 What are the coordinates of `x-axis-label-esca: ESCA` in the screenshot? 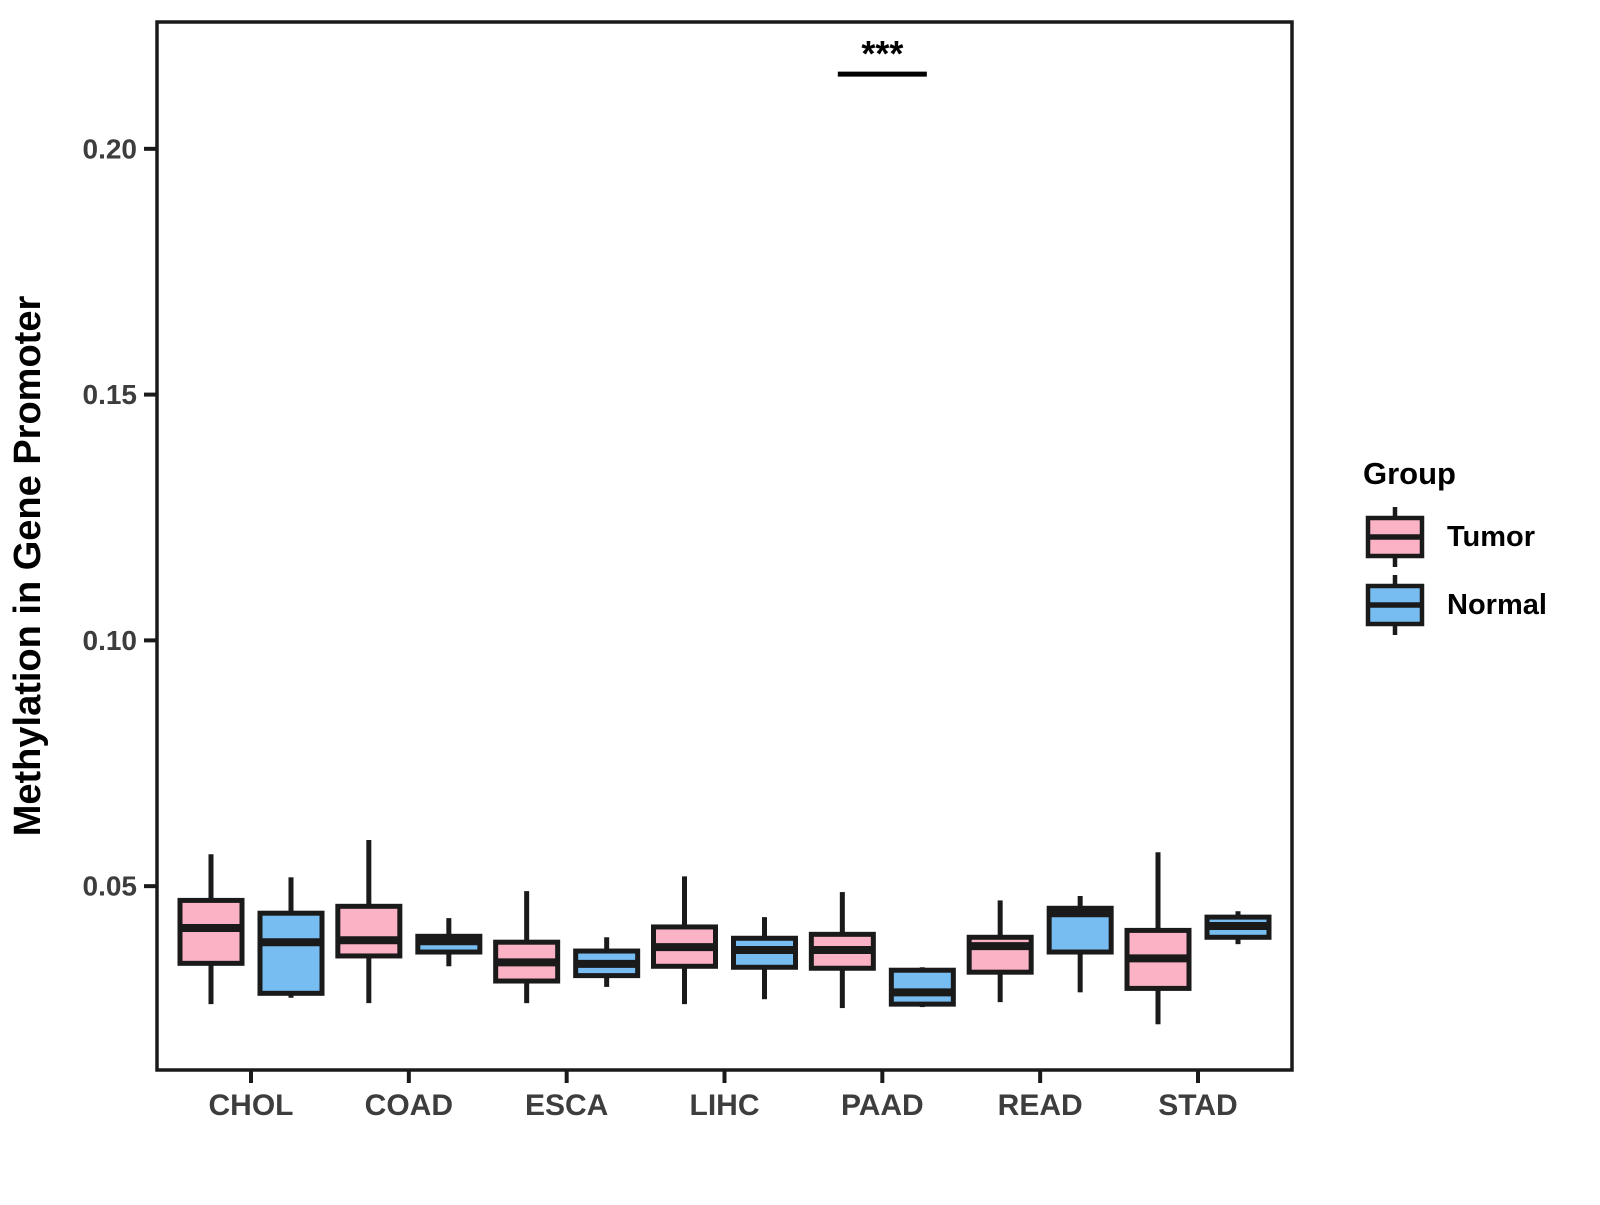 It's located at (566, 1105).